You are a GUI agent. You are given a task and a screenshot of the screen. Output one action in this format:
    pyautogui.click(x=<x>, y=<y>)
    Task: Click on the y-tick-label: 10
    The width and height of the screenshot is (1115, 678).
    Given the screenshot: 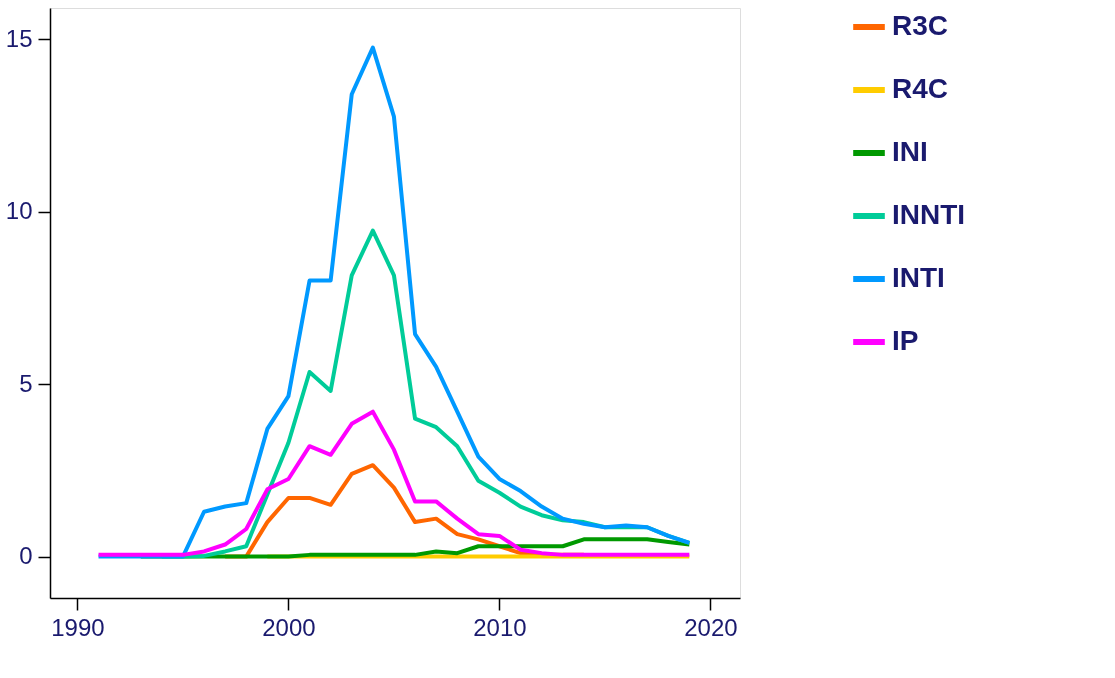 What is the action you would take?
    pyautogui.click(x=19, y=211)
    